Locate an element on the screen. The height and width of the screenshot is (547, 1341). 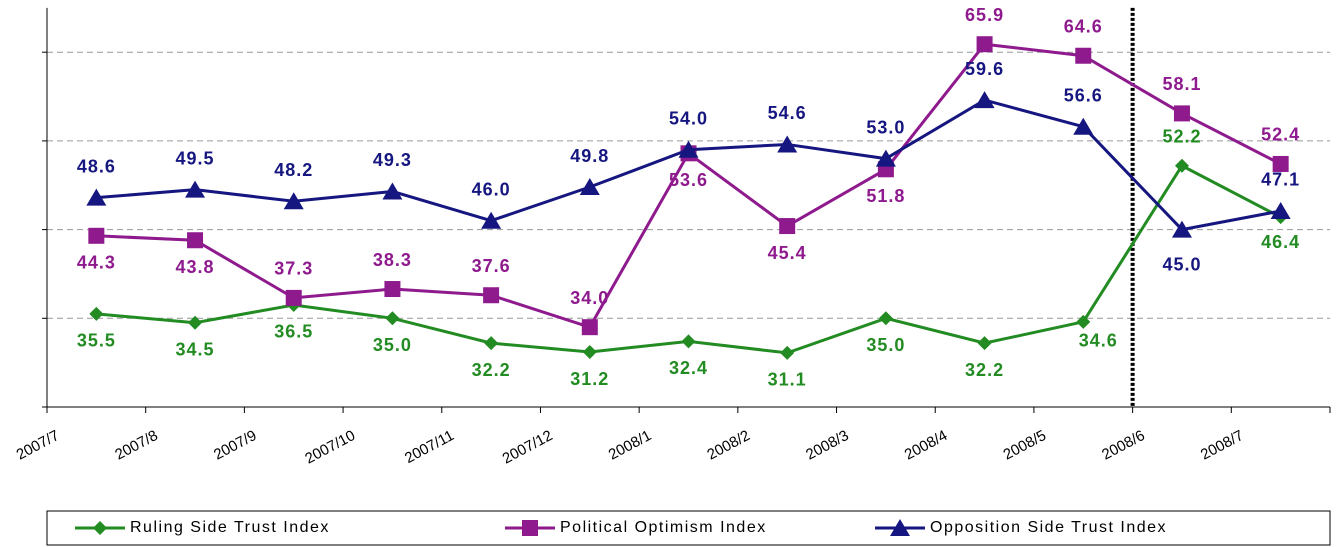
x-tick-label: 2007/9 is located at coordinates (235, 445).